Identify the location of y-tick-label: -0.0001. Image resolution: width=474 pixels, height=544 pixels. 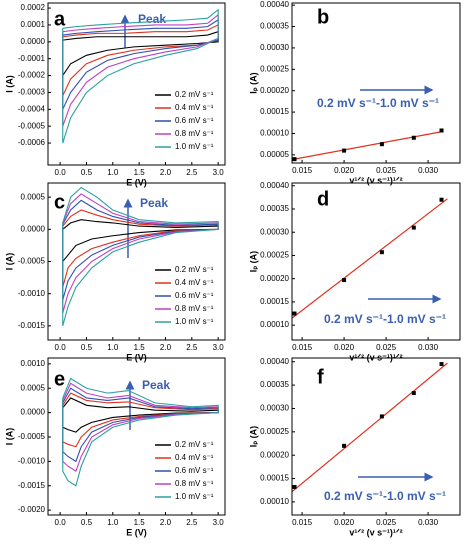
(32, 58).